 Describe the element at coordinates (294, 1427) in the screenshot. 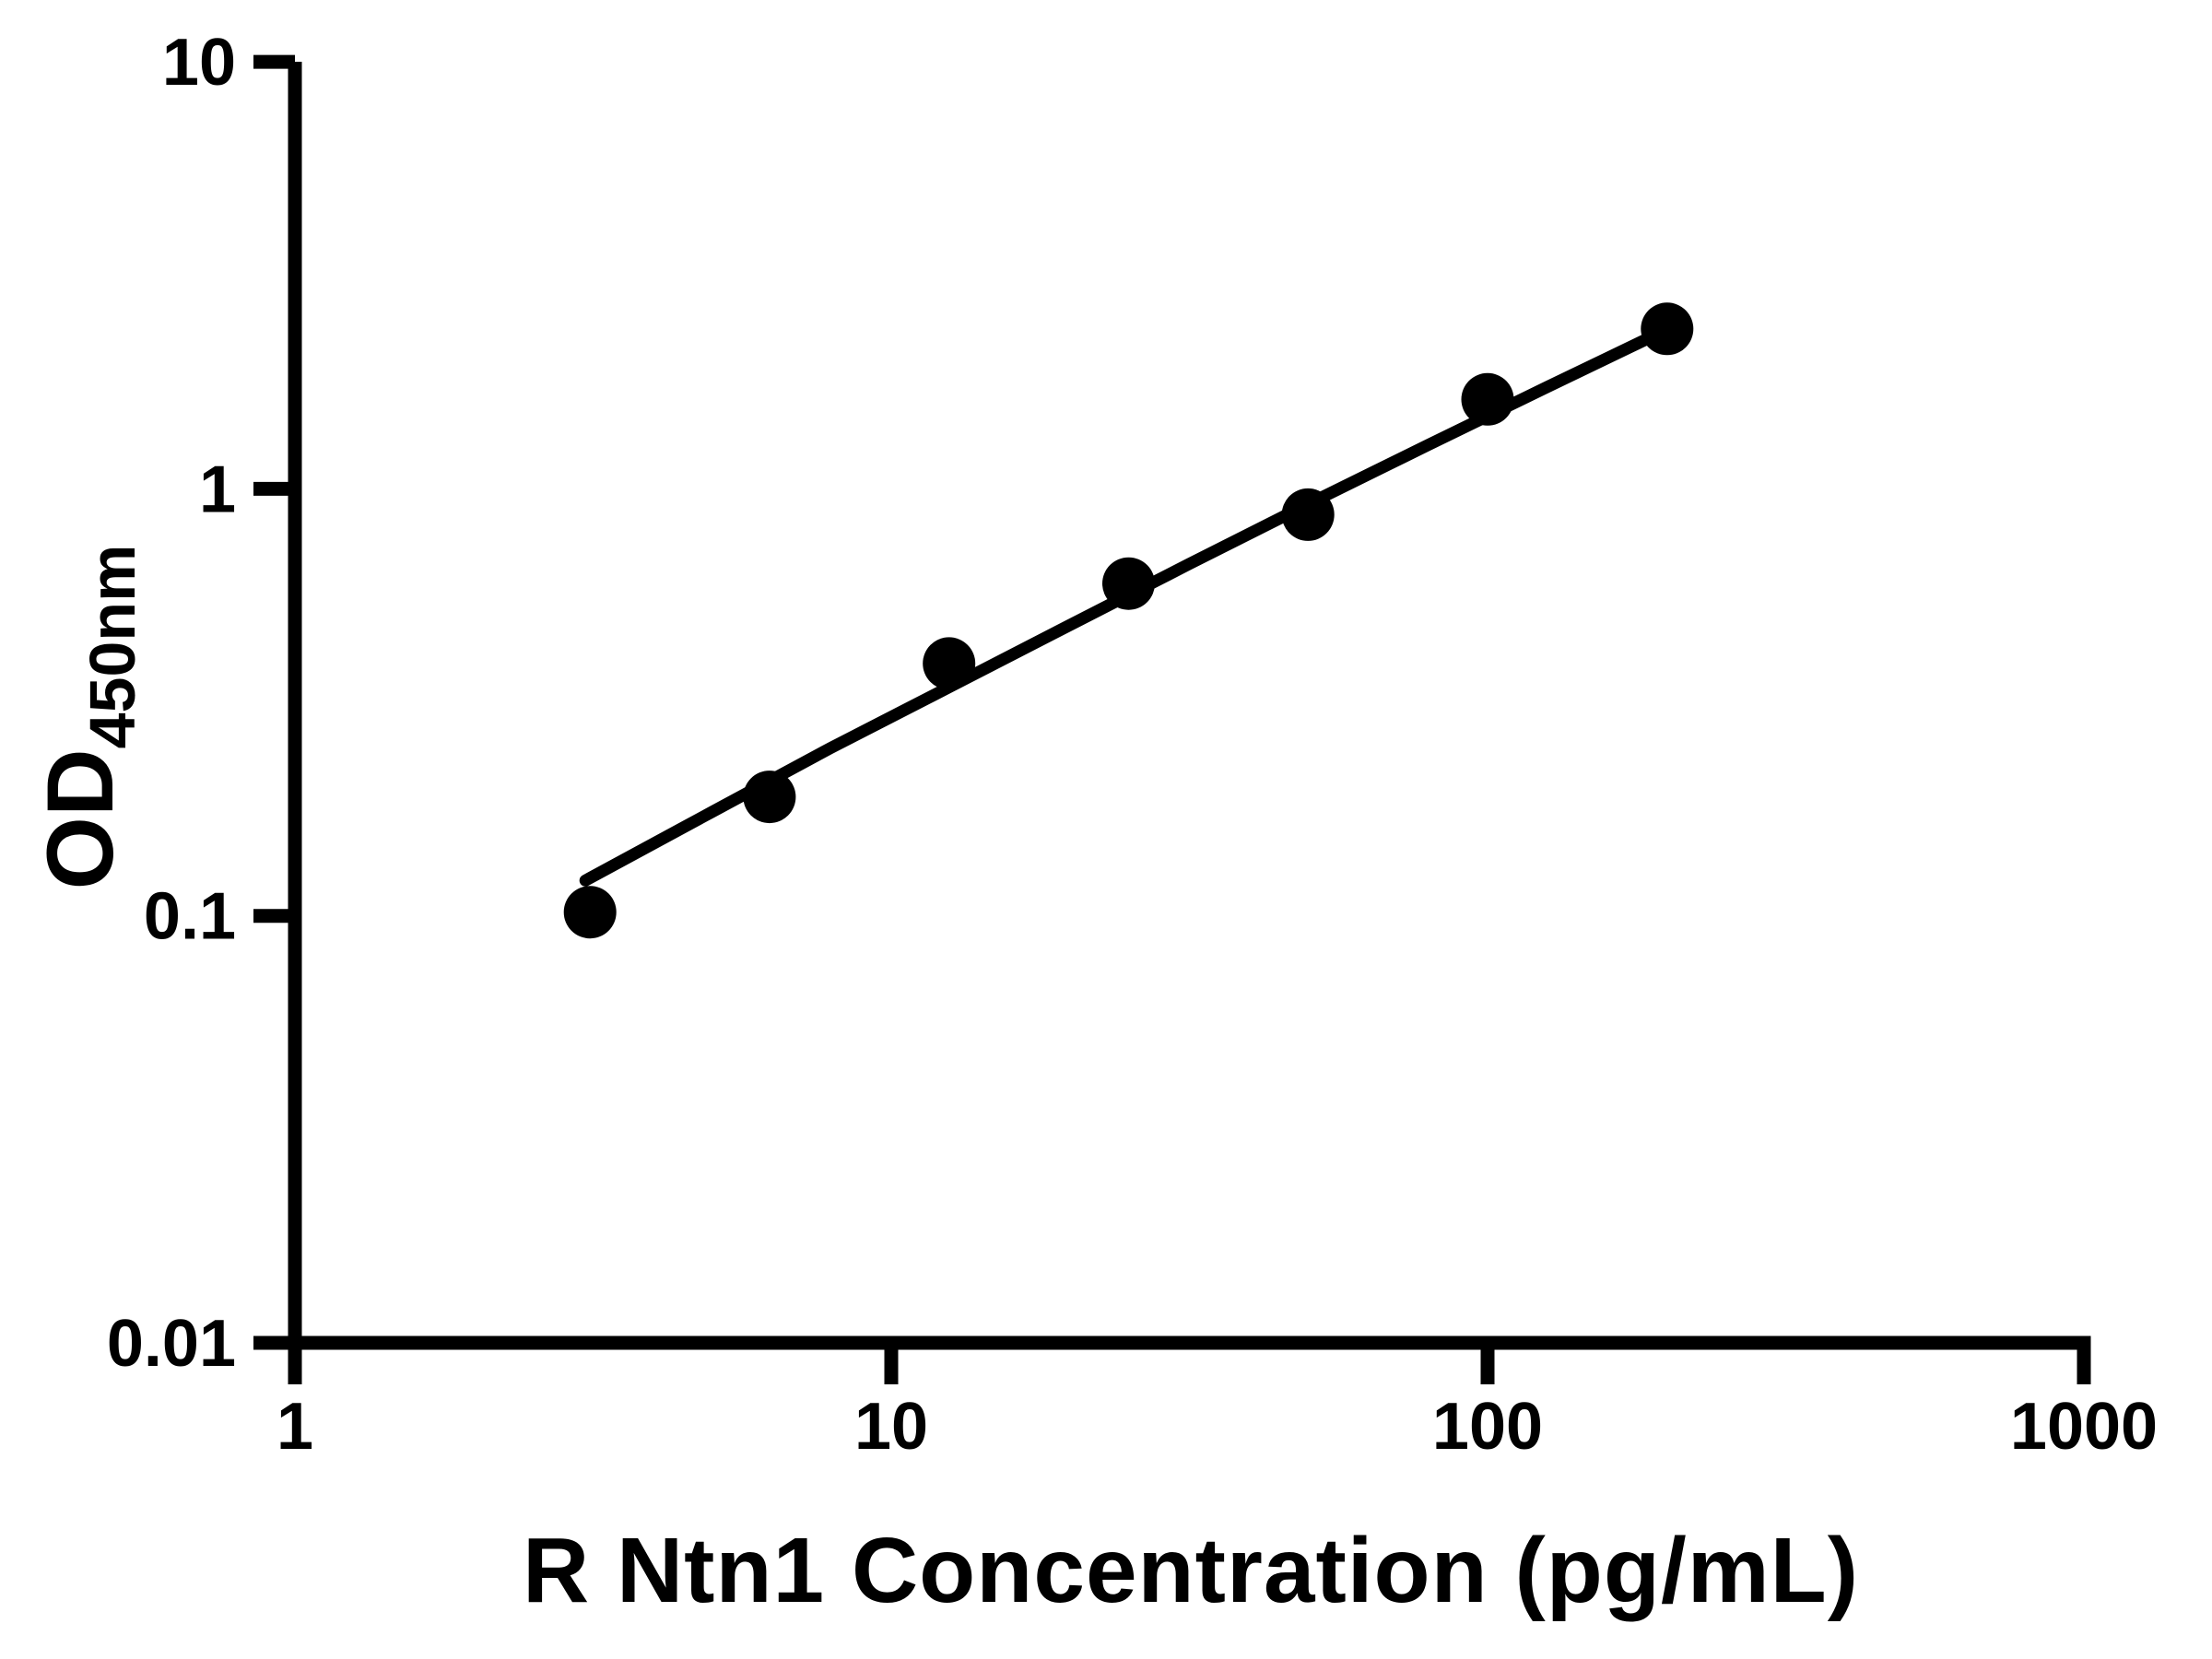

I see `x-tick-label: 1` at that location.